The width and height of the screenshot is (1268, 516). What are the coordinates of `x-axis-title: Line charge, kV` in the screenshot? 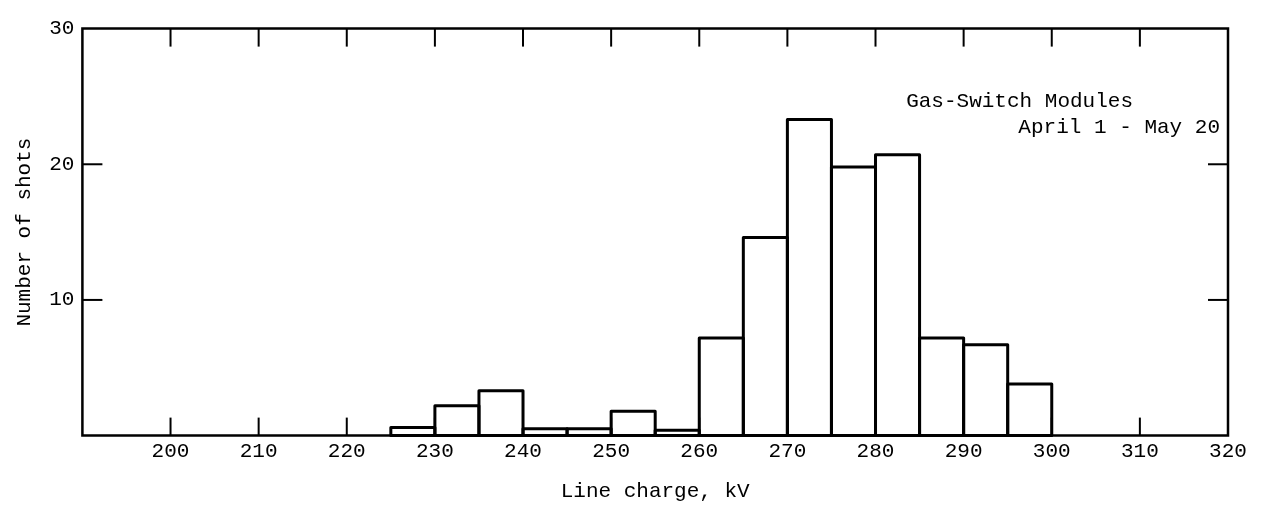 It's located at (655, 491).